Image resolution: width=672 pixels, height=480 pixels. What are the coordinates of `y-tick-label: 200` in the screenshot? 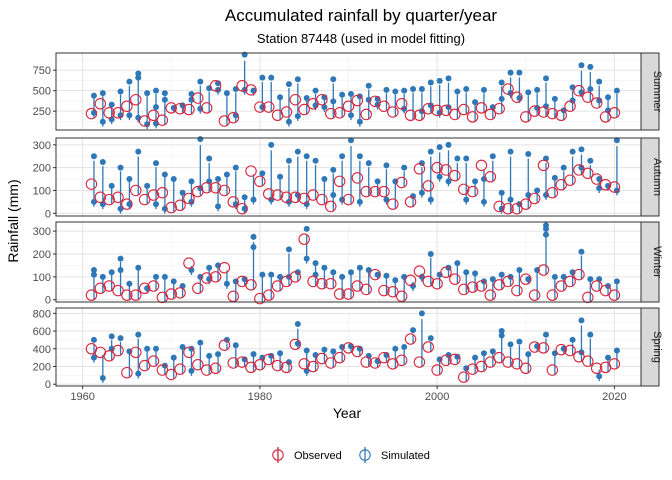 It's located at (42, 255).